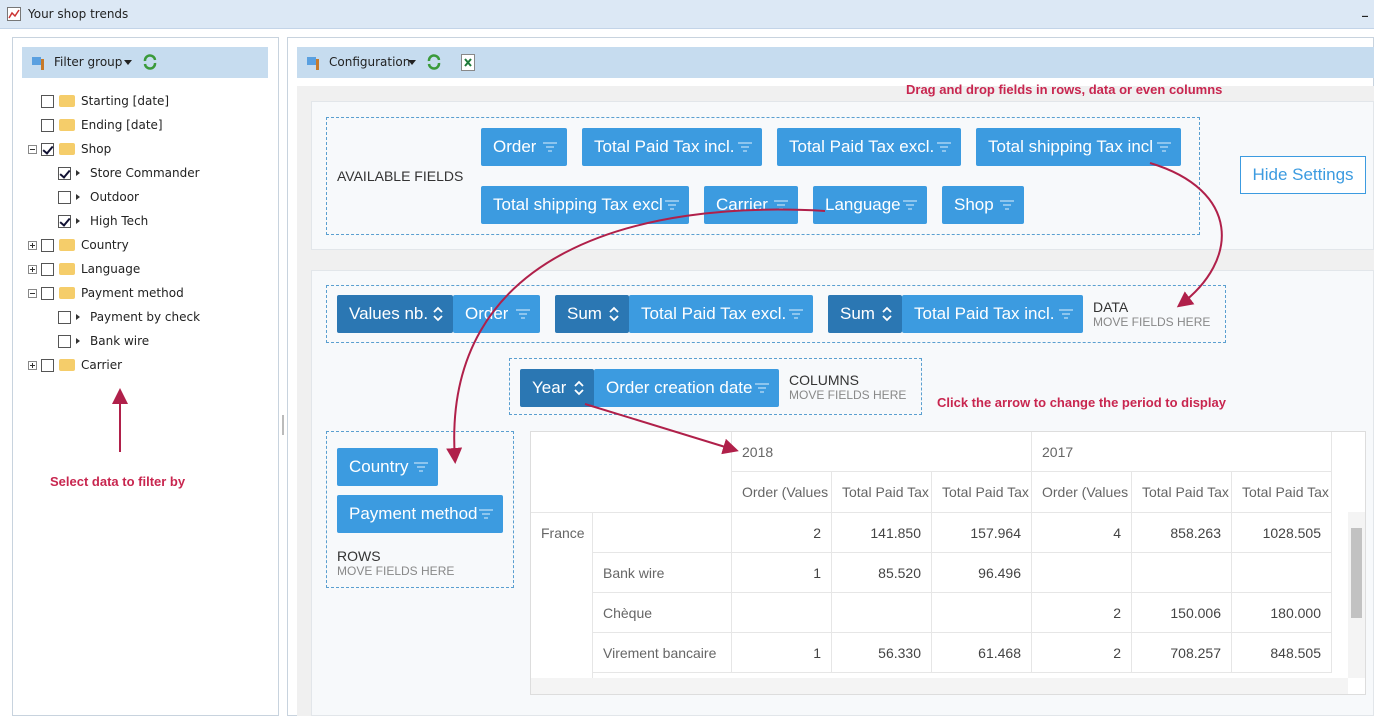  I want to click on year-aggregation-chip: Year, so click(557, 388).